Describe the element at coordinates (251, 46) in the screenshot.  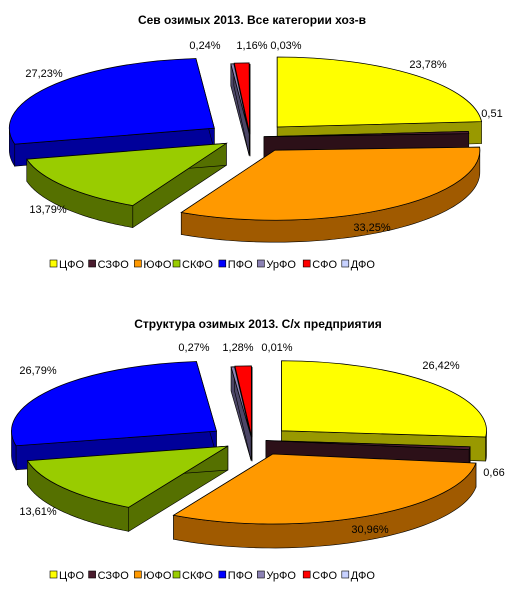
I see `data-label-сфо: 1,16%` at that location.